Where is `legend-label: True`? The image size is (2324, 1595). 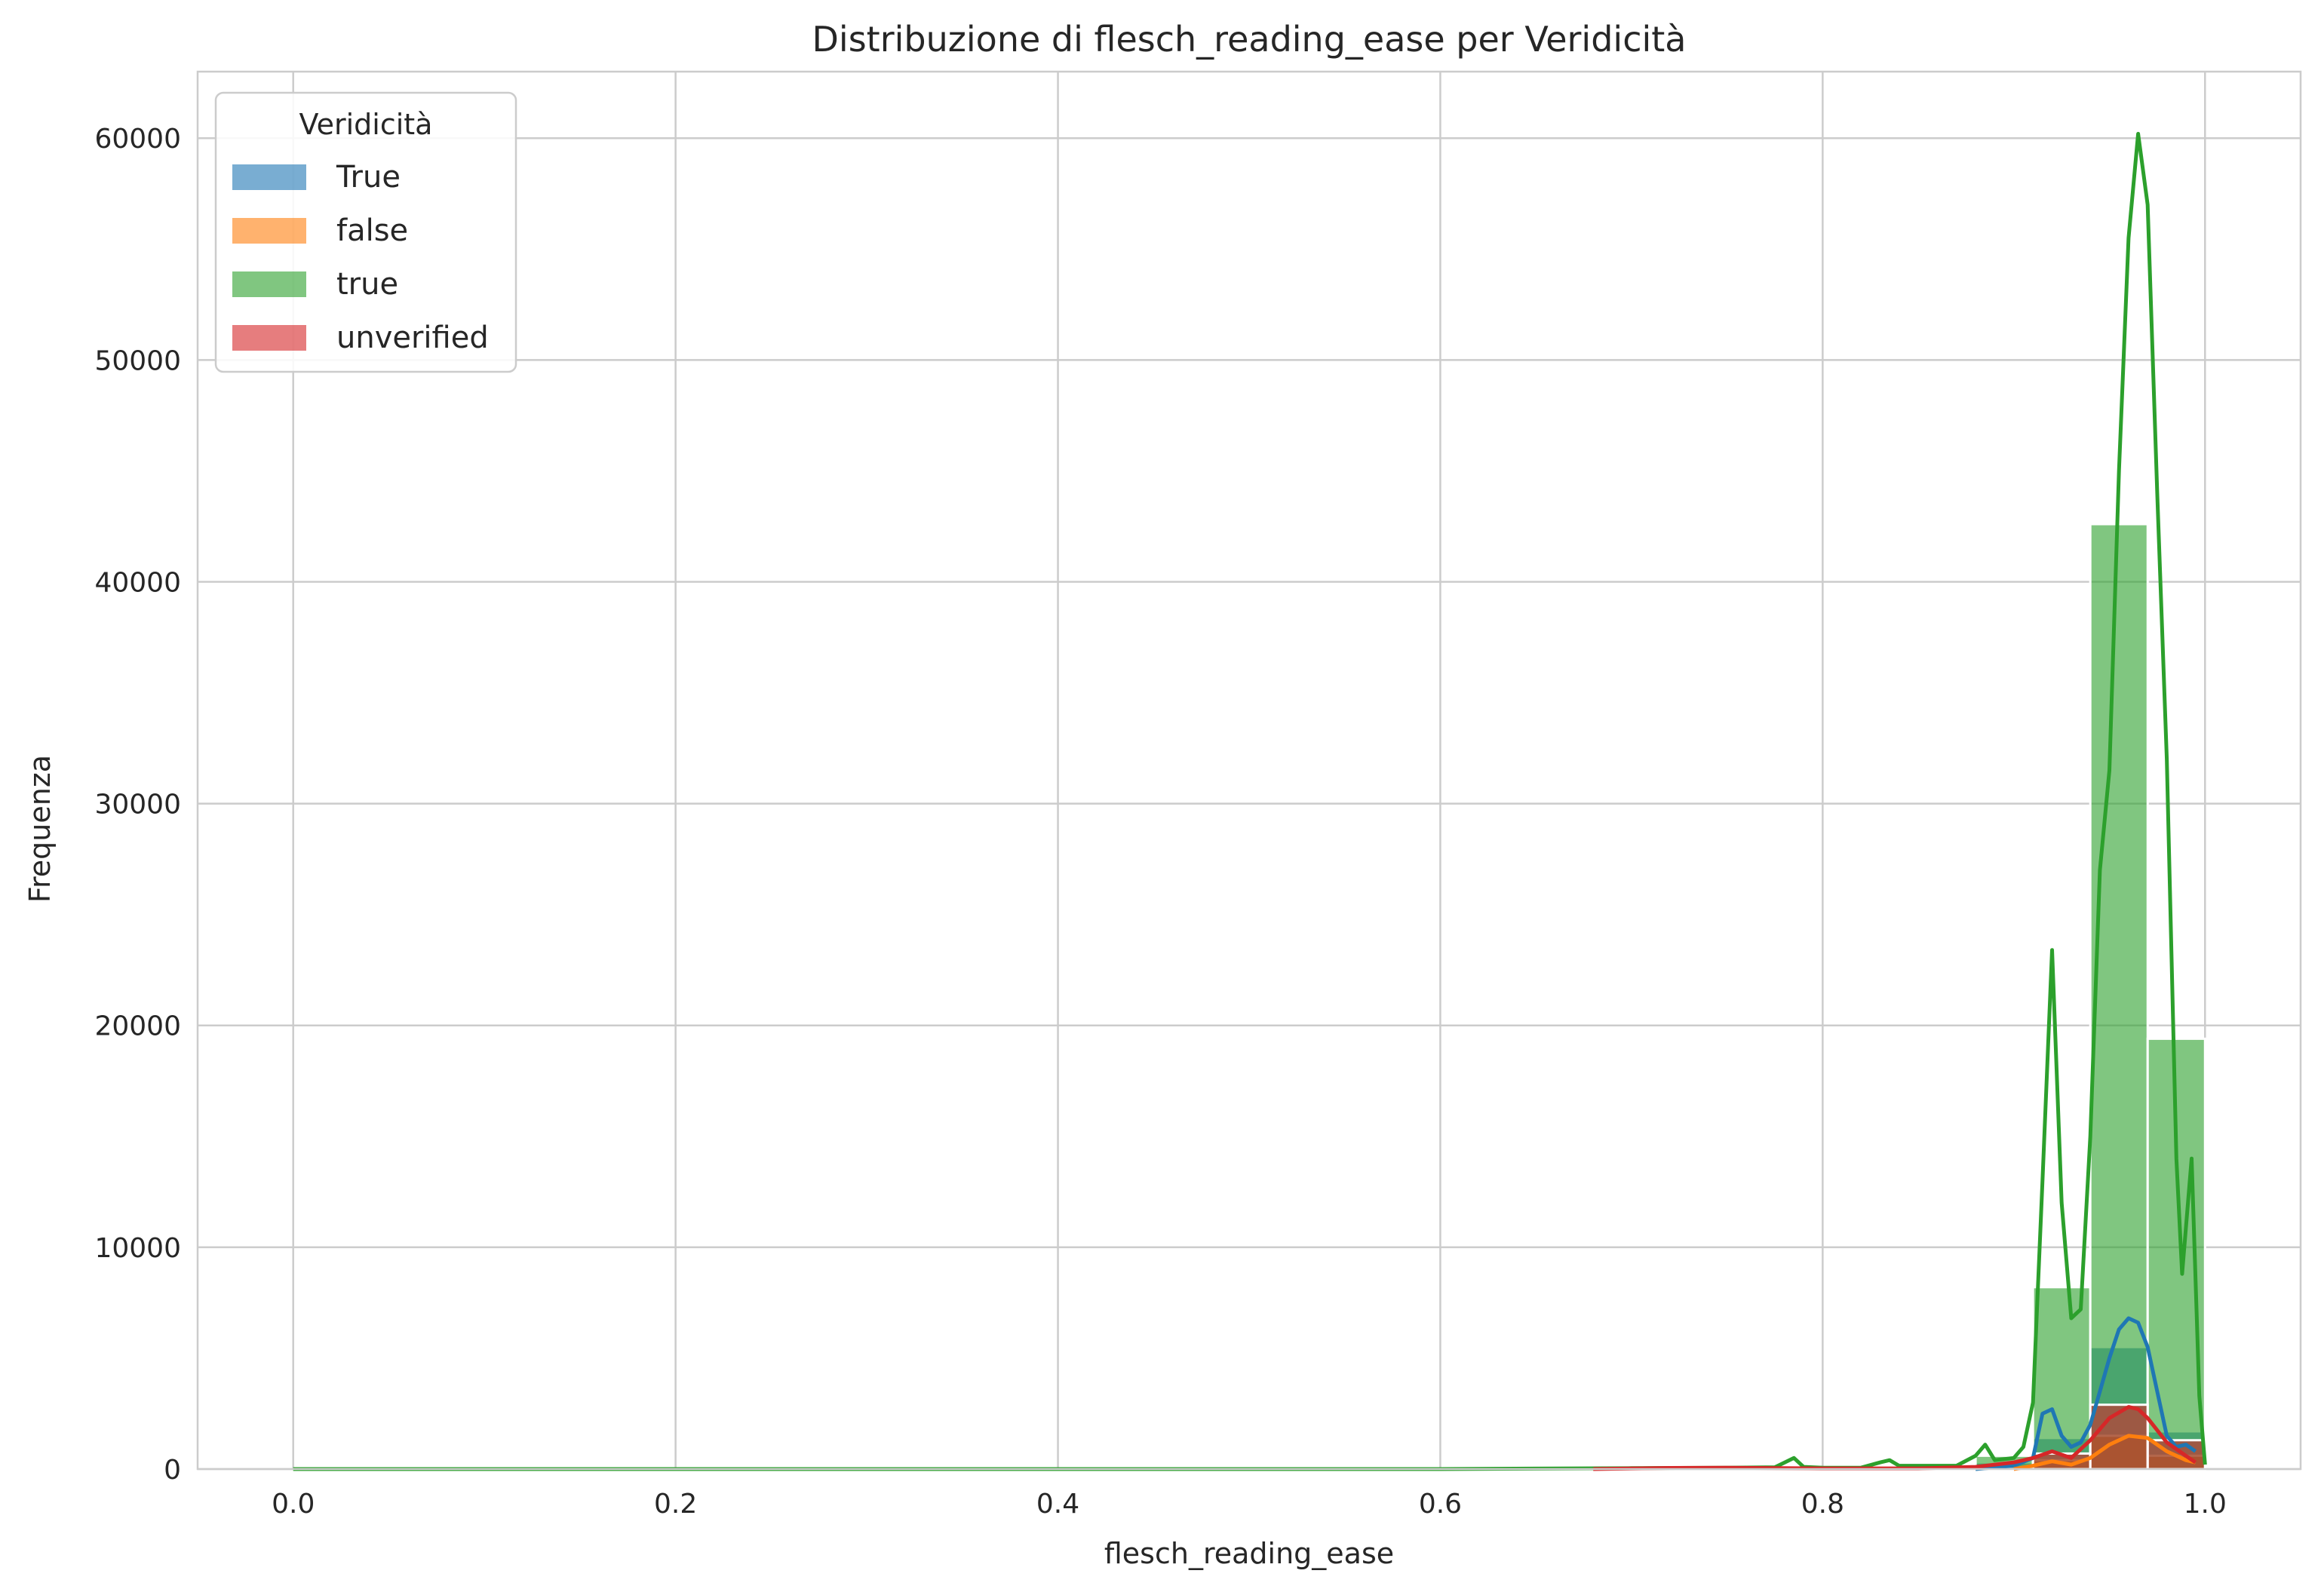 legend-label: True is located at coordinates (368, 177).